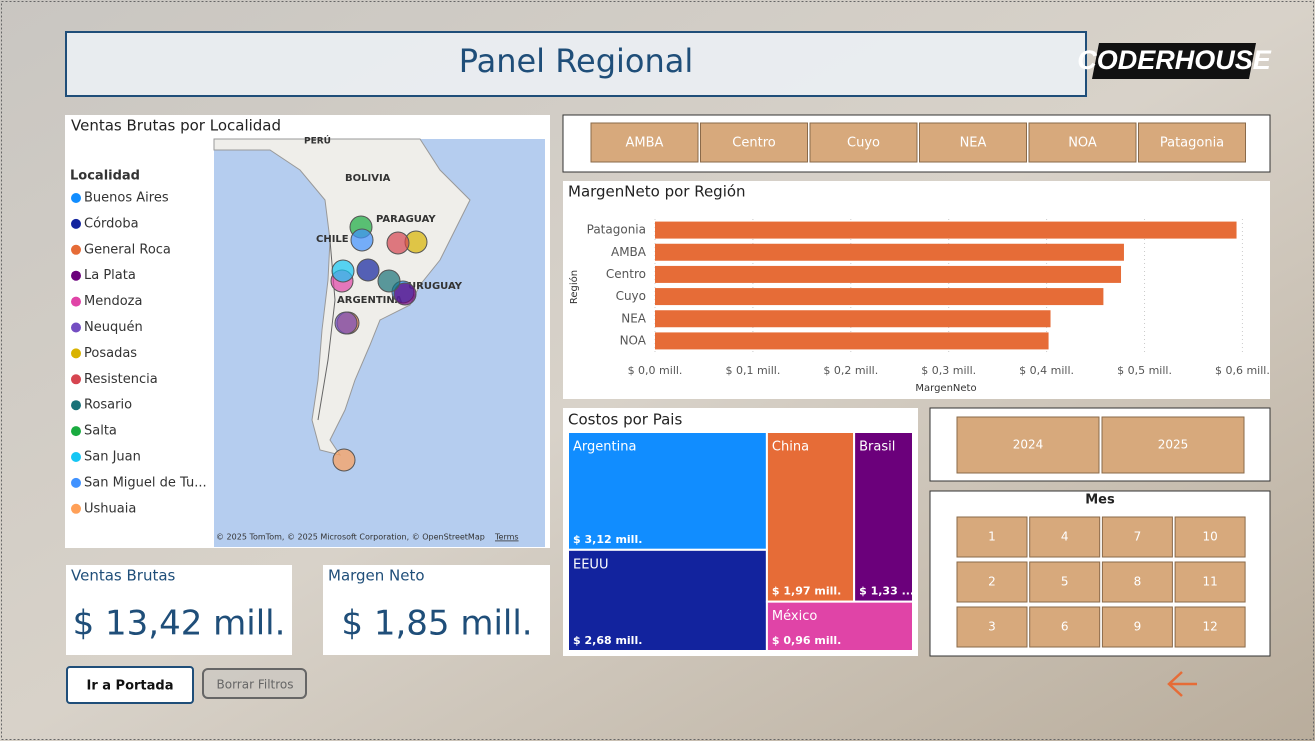 The height and width of the screenshot is (741, 1315). What do you see at coordinates (945, 388) in the screenshot?
I see `x-axis-label: MargenNeto` at bounding box center [945, 388].